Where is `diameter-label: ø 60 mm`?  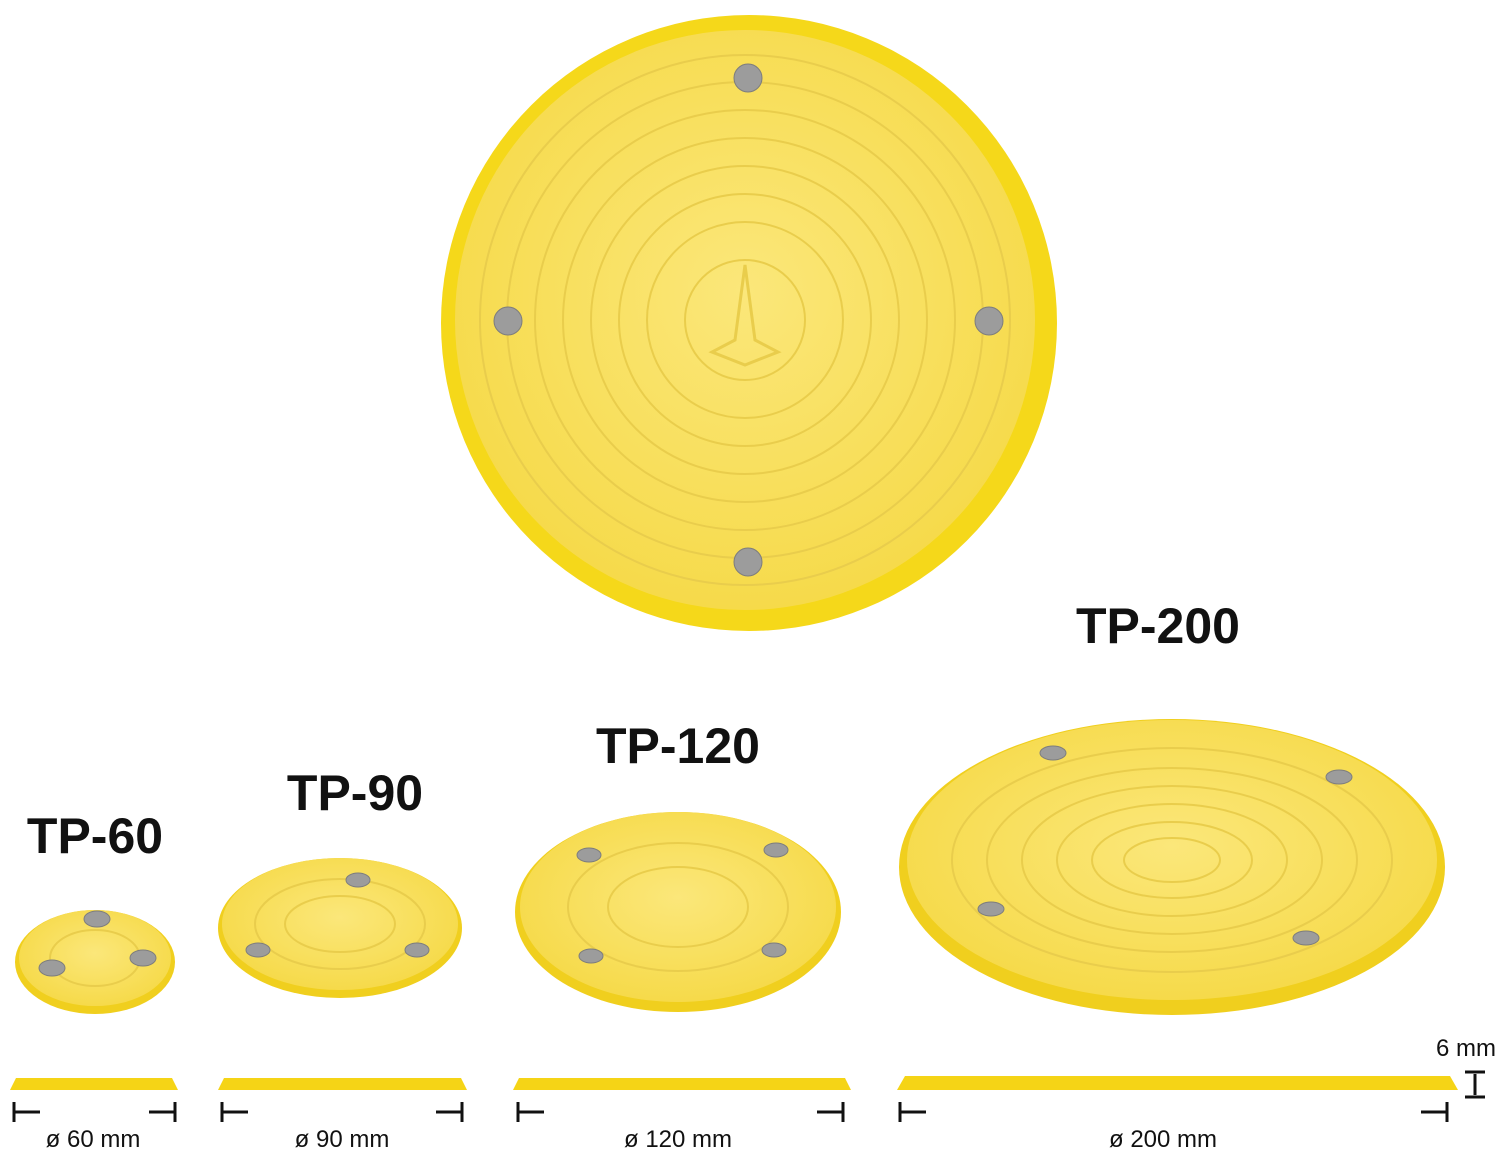 diameter-label: ø 60 mm is located at coordinates (93, 1139).